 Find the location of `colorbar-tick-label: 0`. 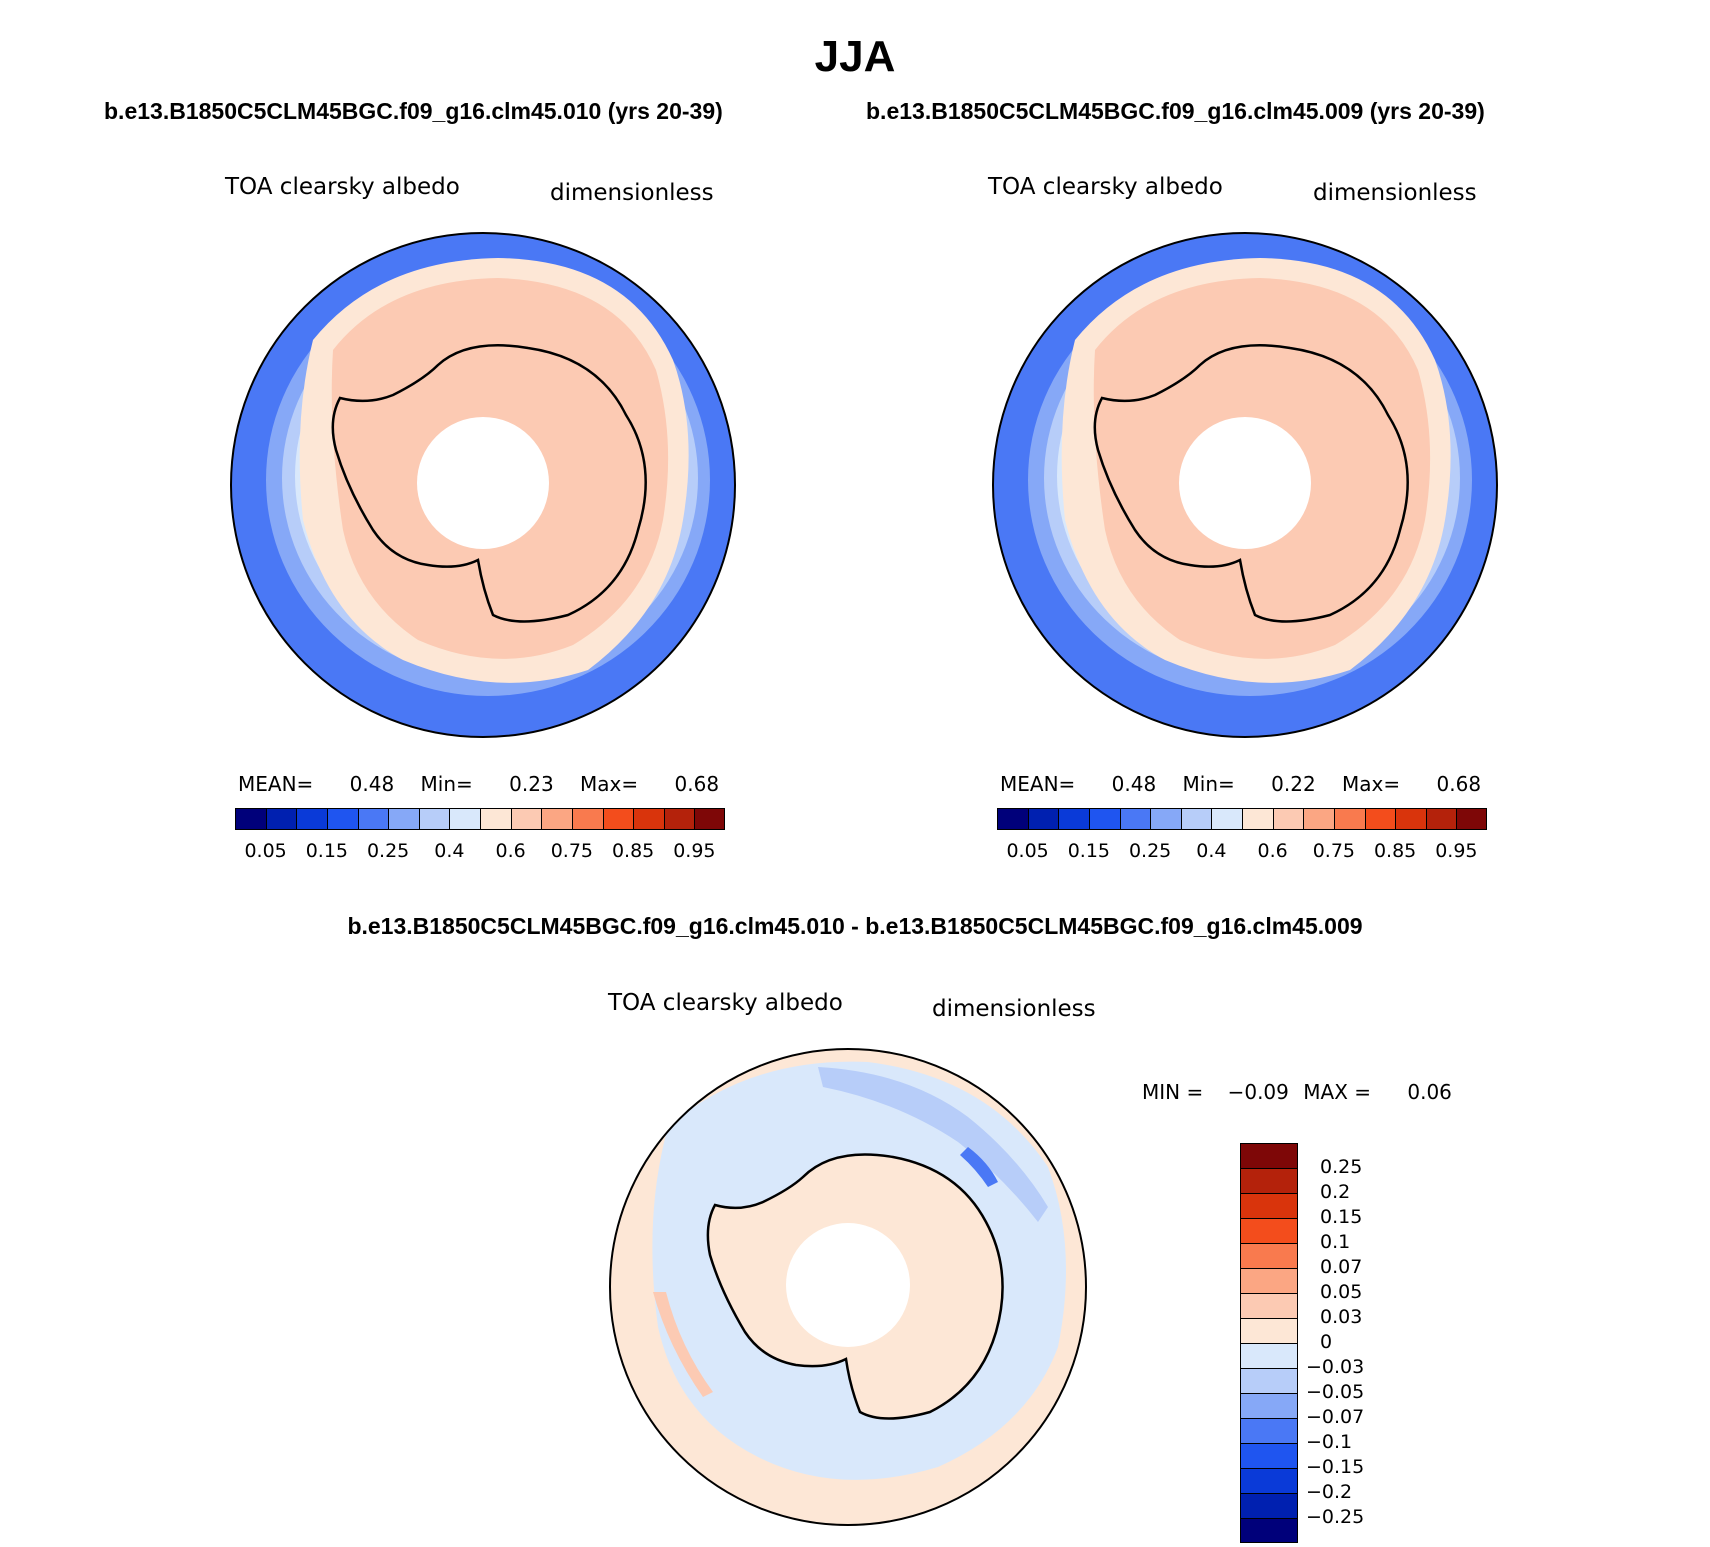

colorbar-tick-label: 0 is located at coordinates (1326, 1342).